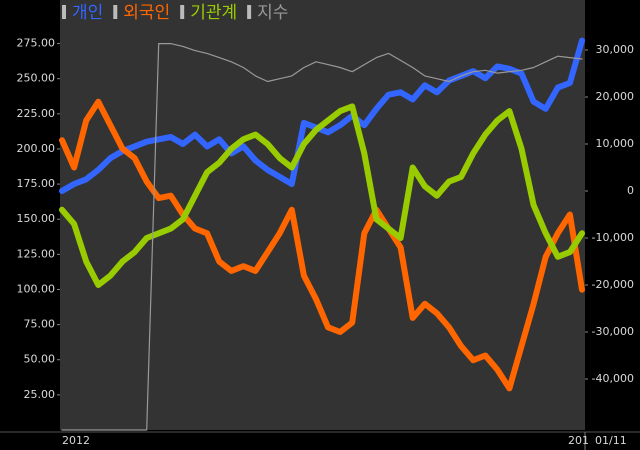  Describe the element at coordinates (613, 284) in the screenshot. I see `y2-tick-label: -20,000` at that location.